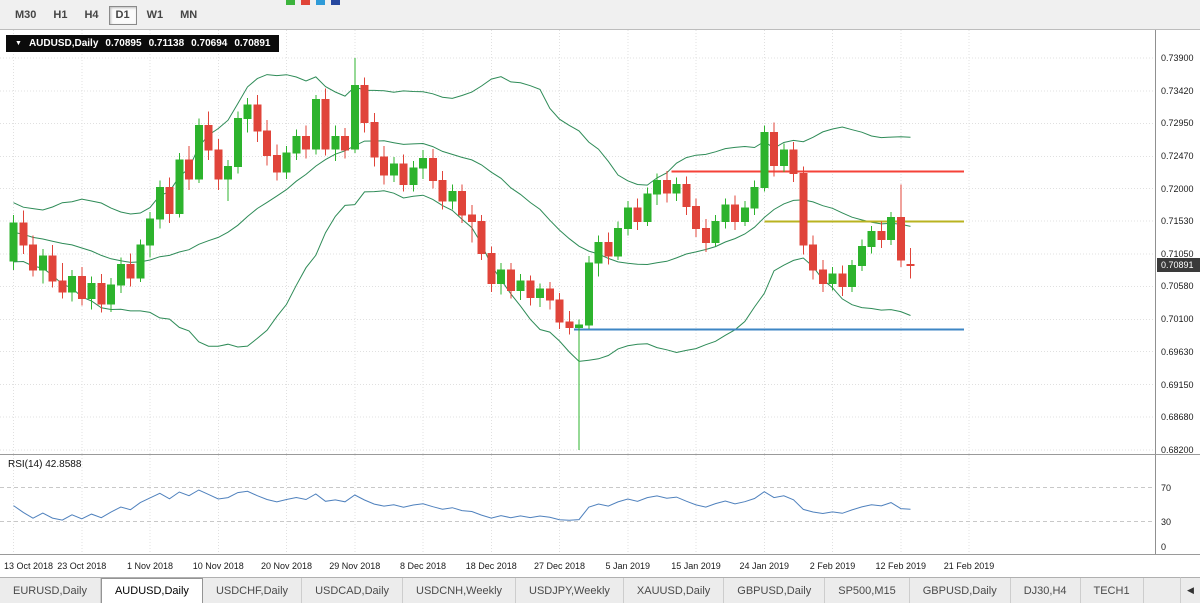 Image resolution: width=1200 pixels, height=603 pixels. I want to click on date-axis-label: 13 Oct 2018, so click(29, 566).